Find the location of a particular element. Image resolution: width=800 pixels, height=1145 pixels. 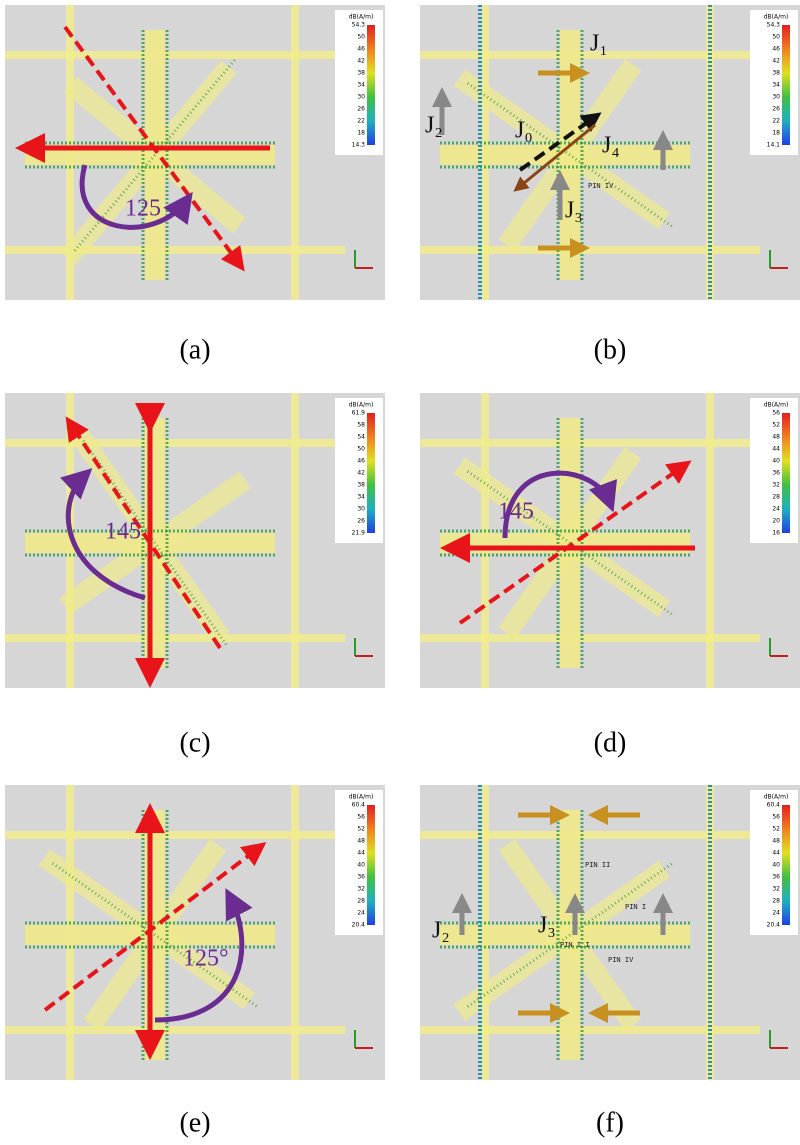

colorbar-tick-label: 14.3 is located at coordinates (359, 145).